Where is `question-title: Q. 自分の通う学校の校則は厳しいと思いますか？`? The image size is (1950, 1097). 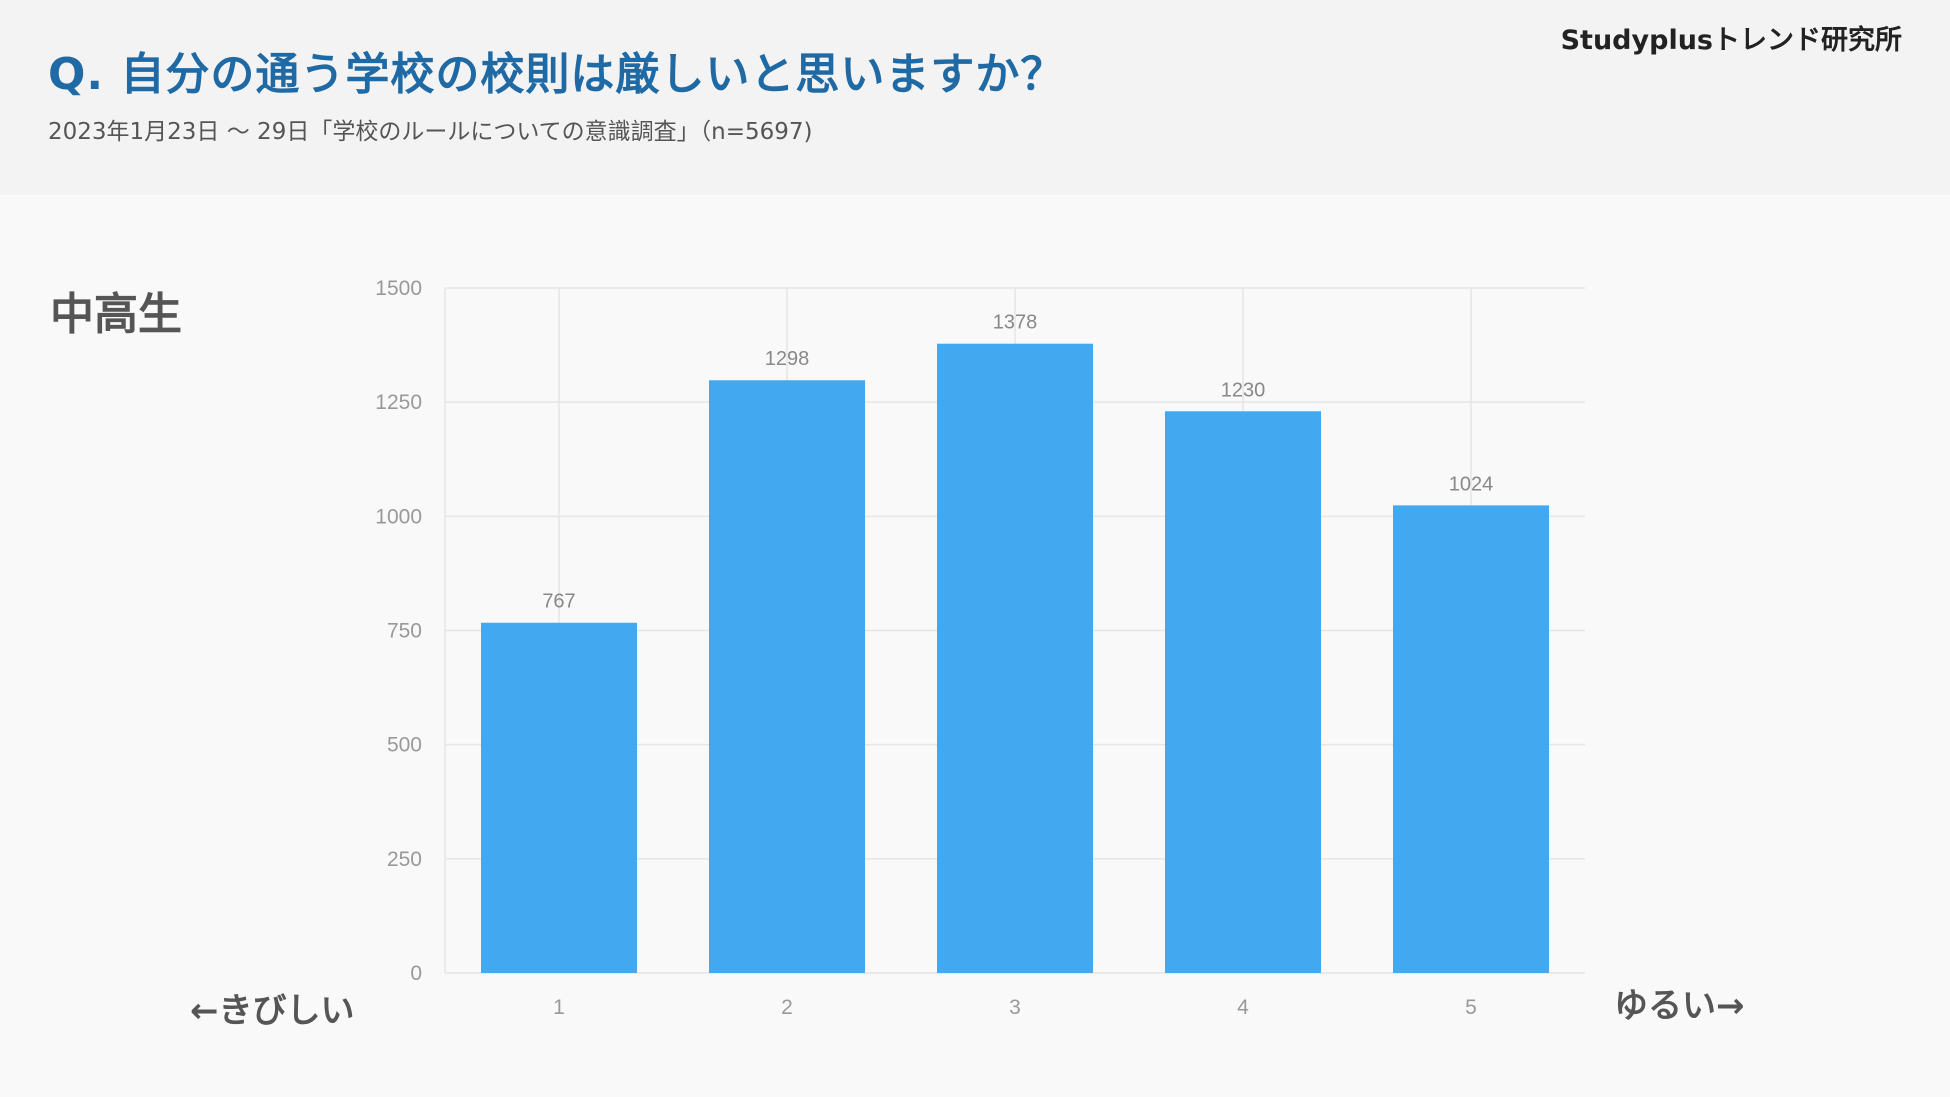
question-title: Q. 自分の通う学校の校則は厳しいと思いますか？ is located at coordinates (557, 74).